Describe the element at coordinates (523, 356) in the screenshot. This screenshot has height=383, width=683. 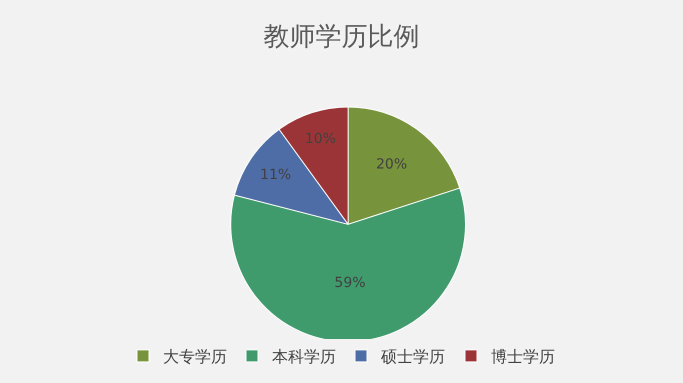
I see `legend-label: 博士学历` at that location.